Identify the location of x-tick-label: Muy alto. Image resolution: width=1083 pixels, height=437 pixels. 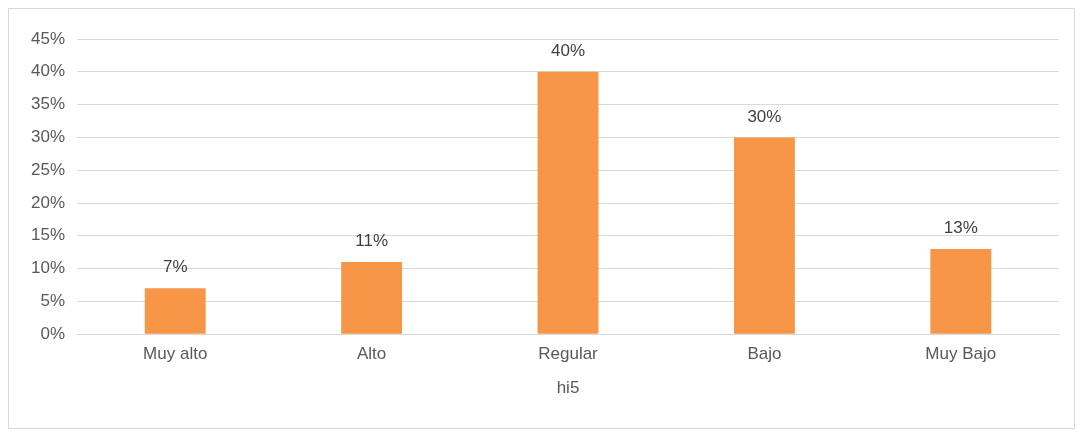
(175, 354).